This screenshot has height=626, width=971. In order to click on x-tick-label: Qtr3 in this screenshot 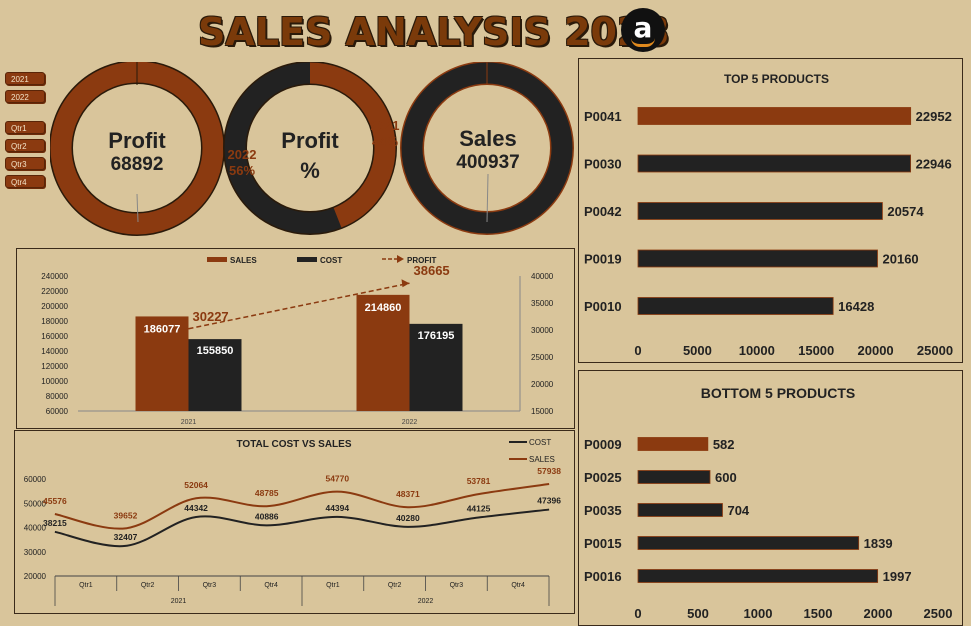, I will do `click(210, 585)`.